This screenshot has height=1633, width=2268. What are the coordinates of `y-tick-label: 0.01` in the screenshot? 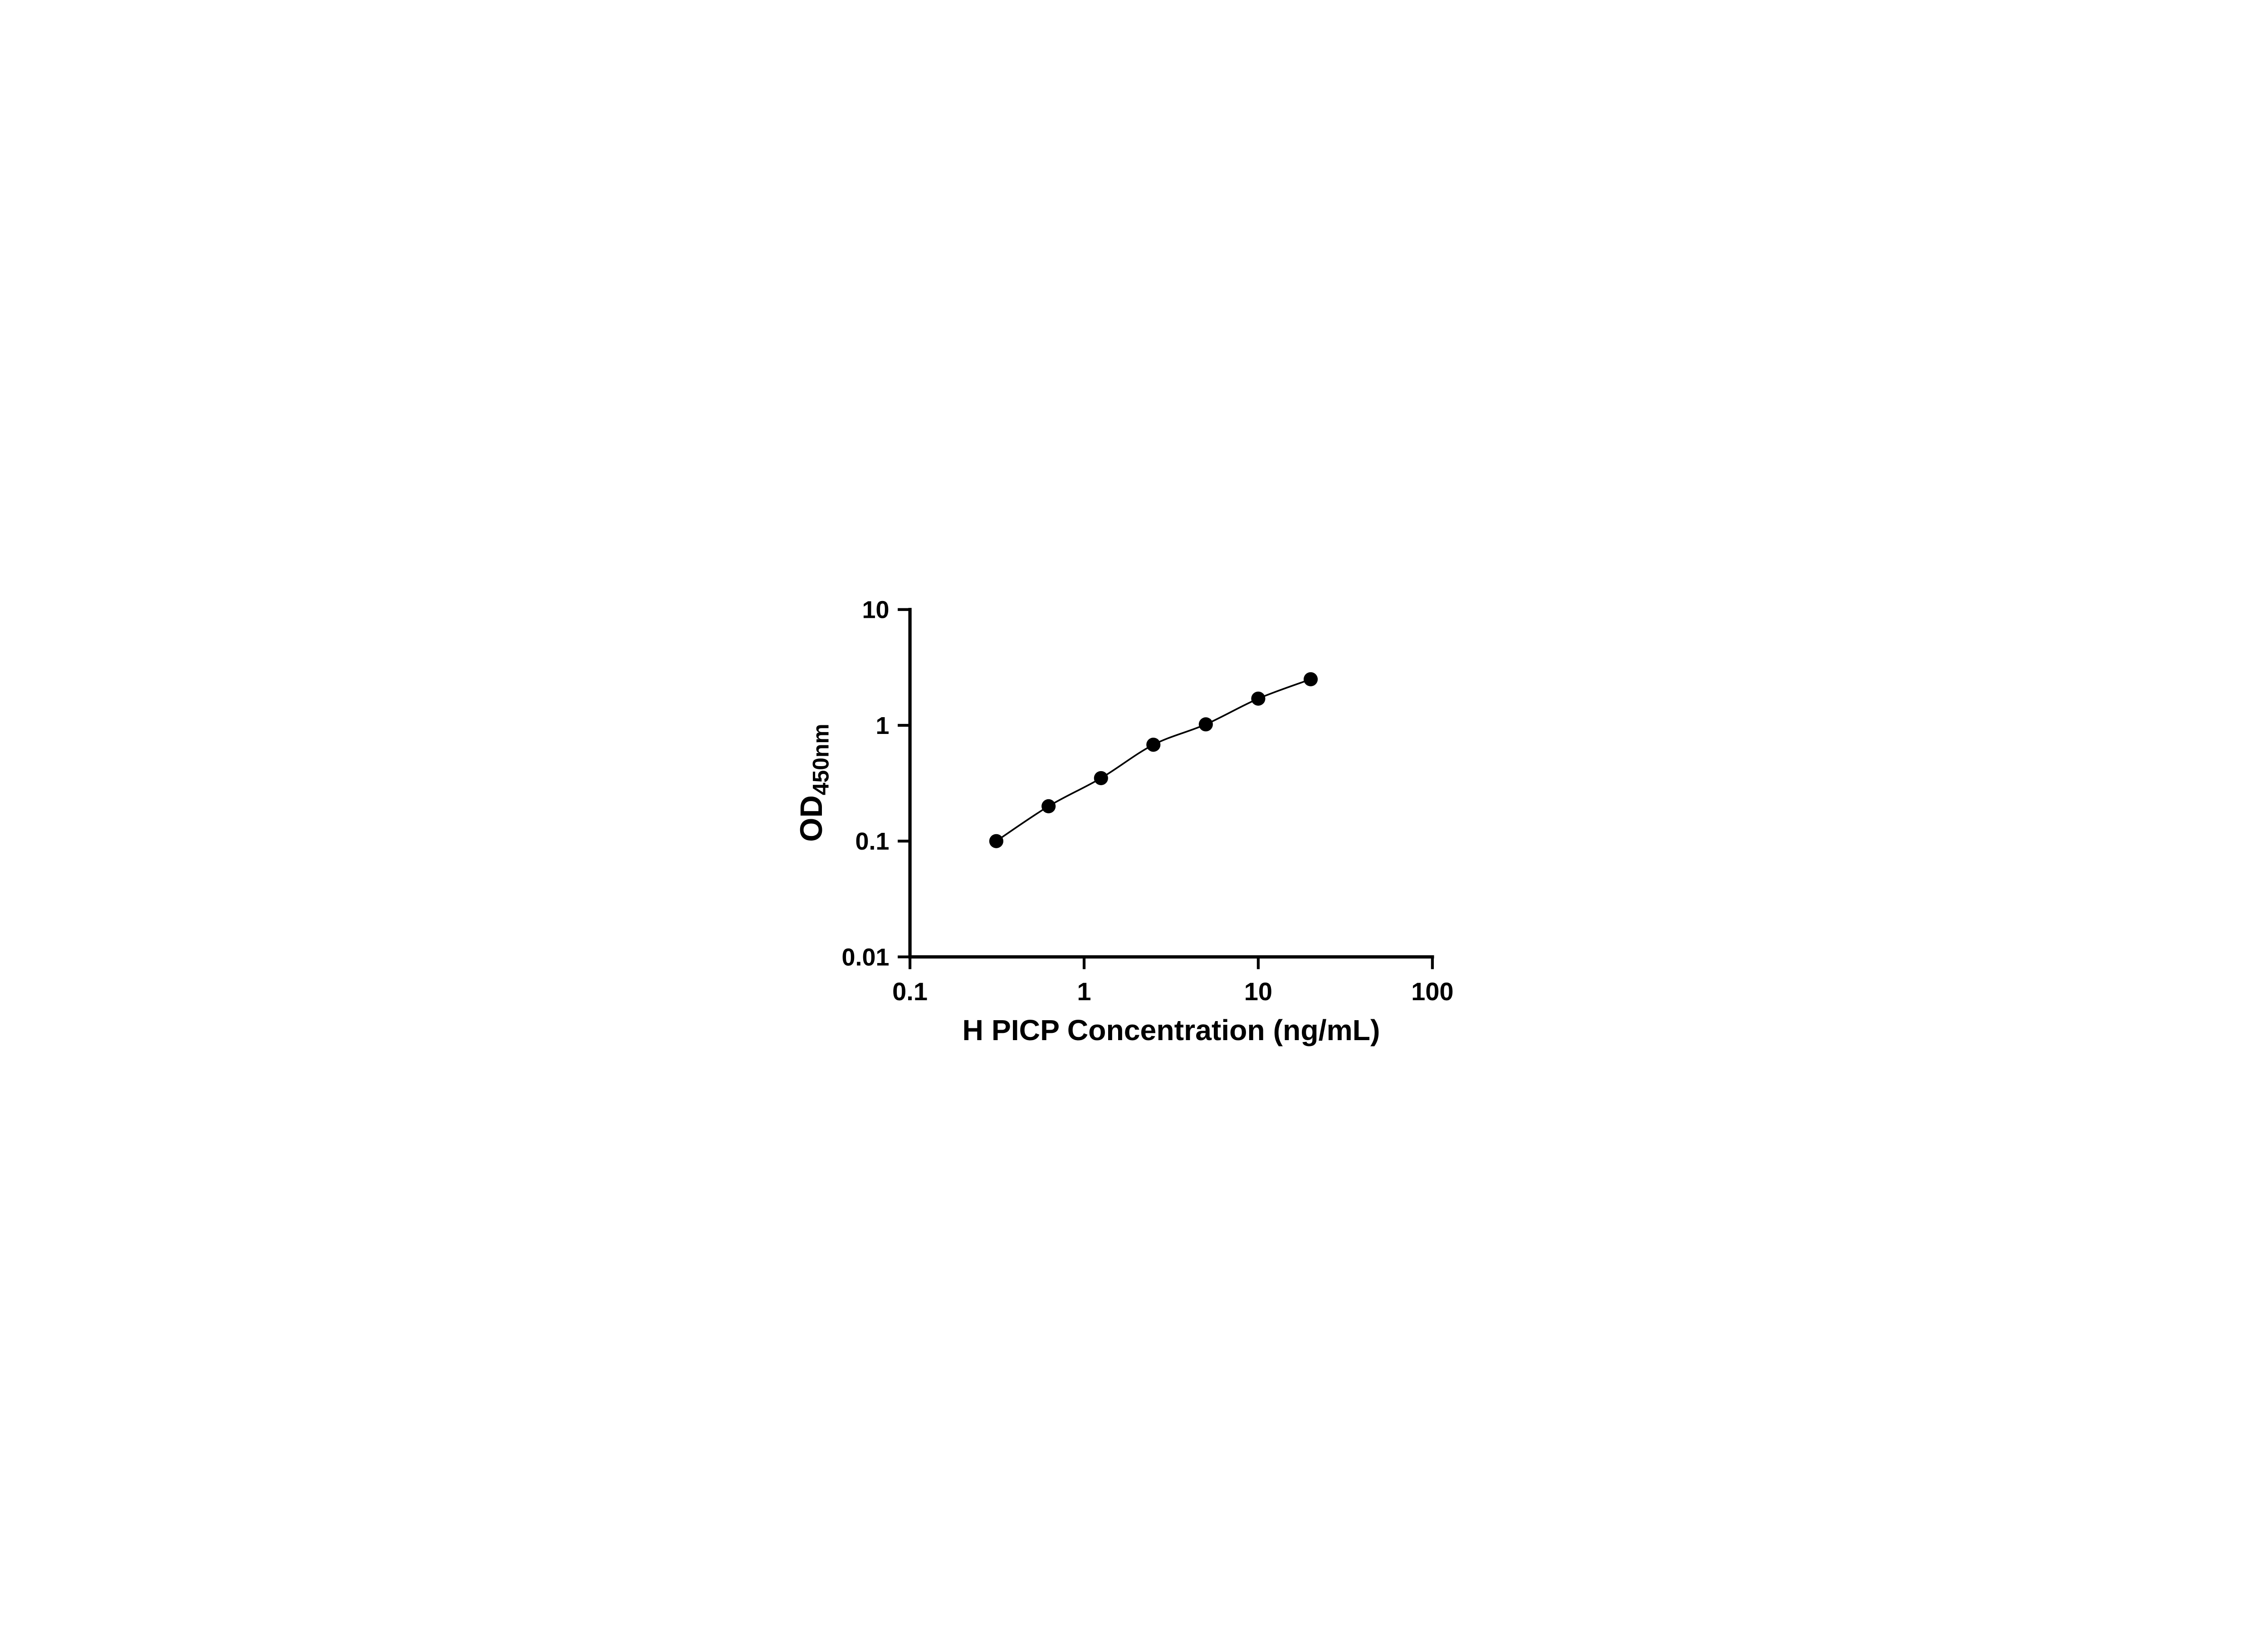 It's located at (865, 957).